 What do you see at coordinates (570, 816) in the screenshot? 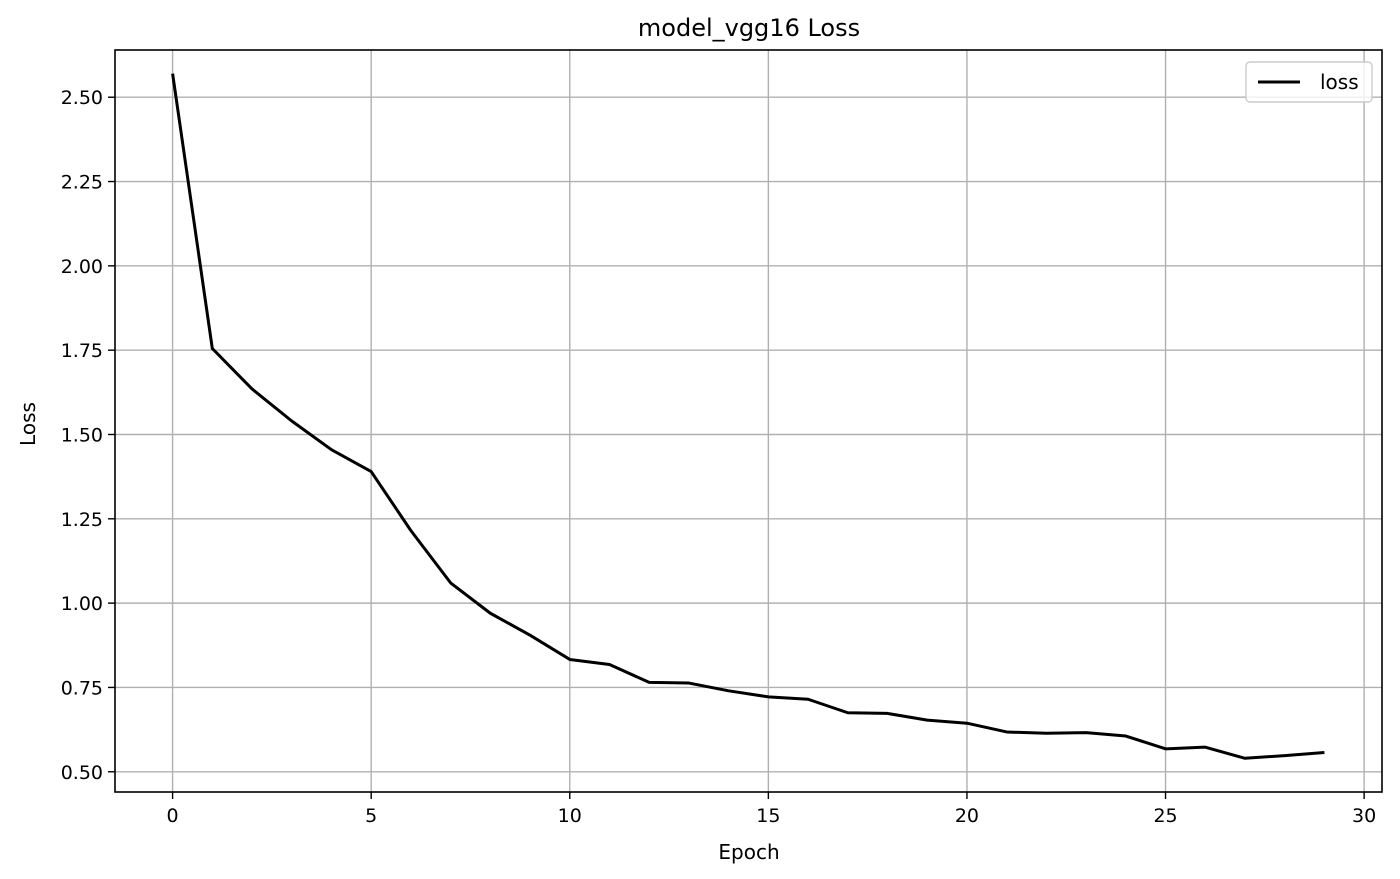
I see `x-tick-label: 10` at bounding box center [570, 816].